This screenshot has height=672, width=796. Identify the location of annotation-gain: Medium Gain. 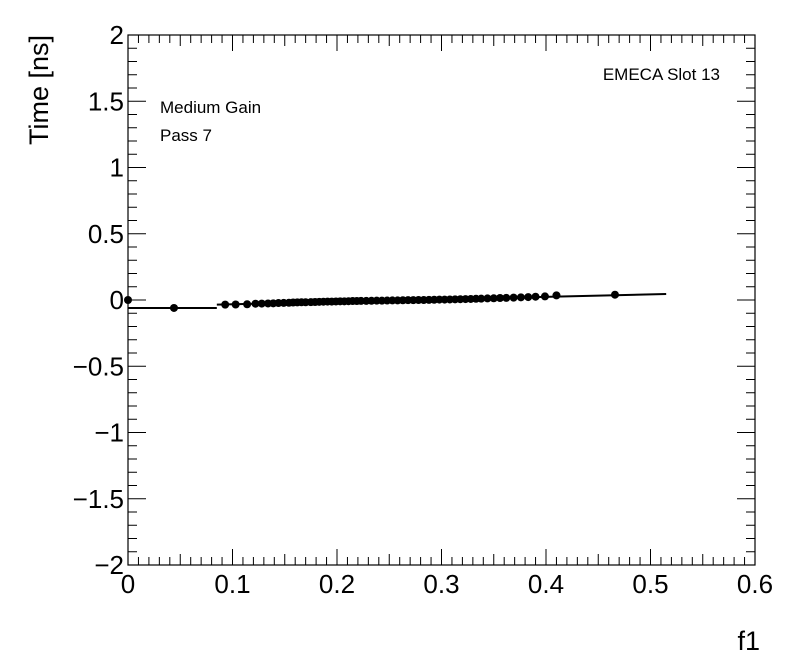
(210, 107).